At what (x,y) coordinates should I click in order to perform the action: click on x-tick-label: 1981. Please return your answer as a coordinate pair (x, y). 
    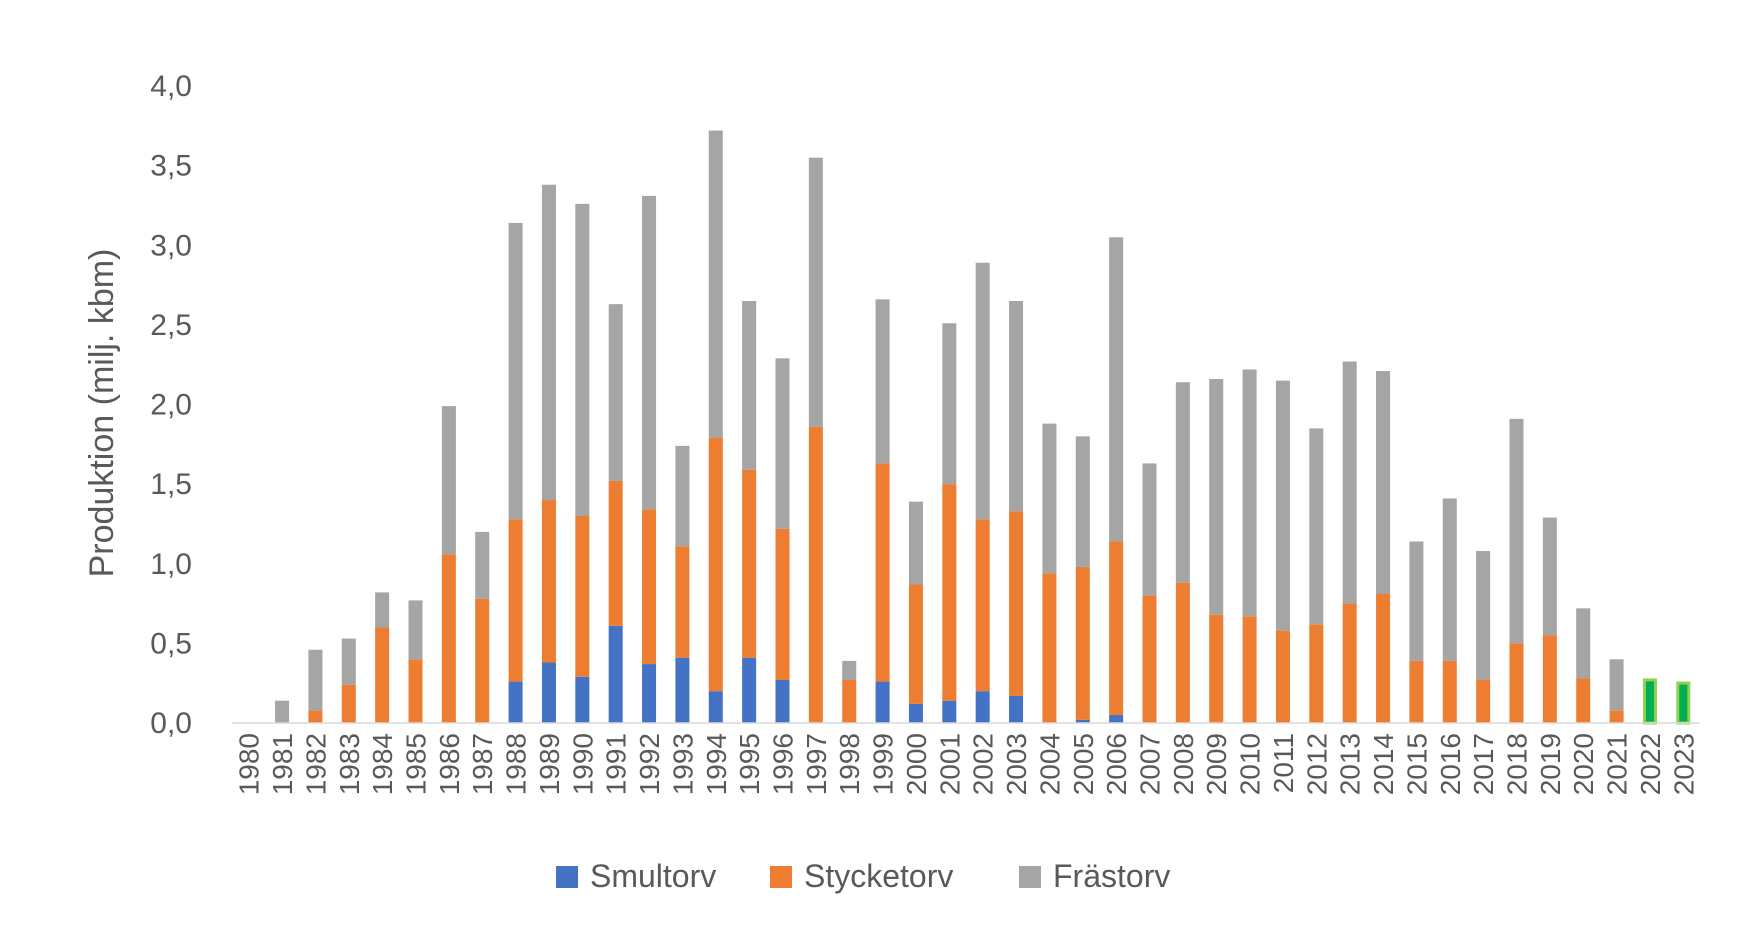
    Looking at the image, I should click on (282, 764).